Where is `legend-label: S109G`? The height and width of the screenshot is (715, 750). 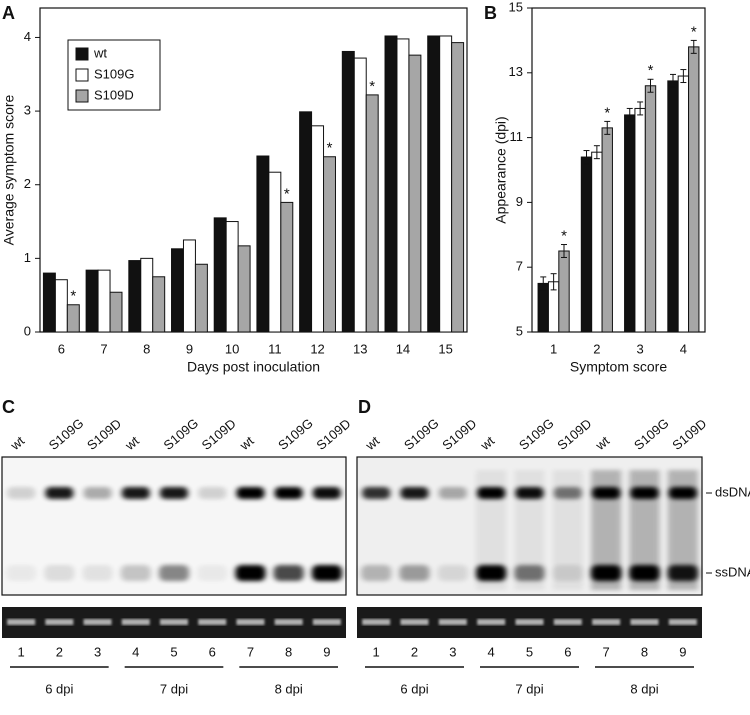
legend-label: S109G is located at coordinates (114, 73).